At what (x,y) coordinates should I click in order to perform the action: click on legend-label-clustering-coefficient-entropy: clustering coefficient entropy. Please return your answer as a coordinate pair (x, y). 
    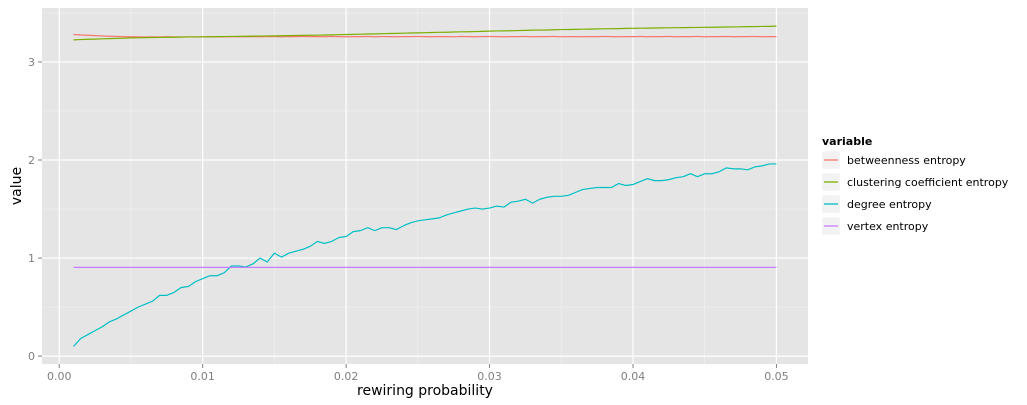
    Looking at the image, I should click on (928, 182).